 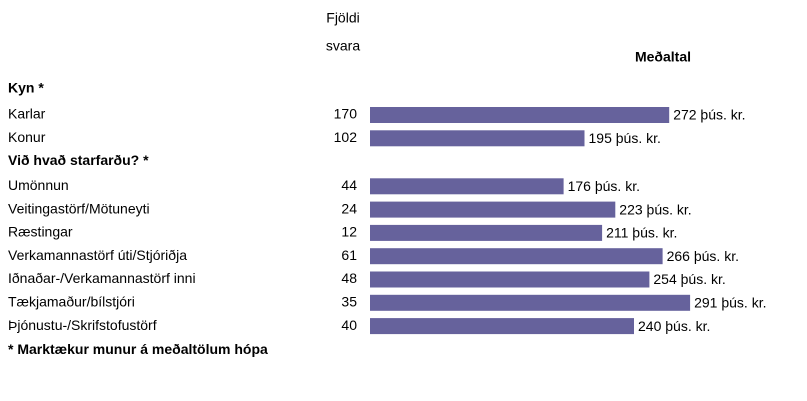 I want to click on group-label: Við hvað starfarðu? *, so click(x=78, y=160).